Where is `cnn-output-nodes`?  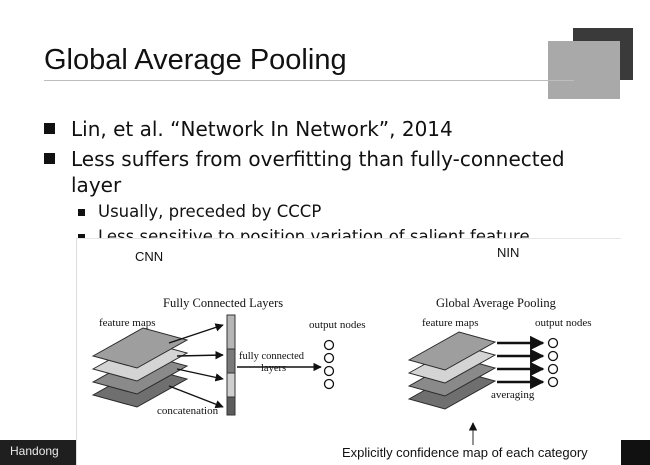
cnn-output-nodes is located at coordinates (329, 364).